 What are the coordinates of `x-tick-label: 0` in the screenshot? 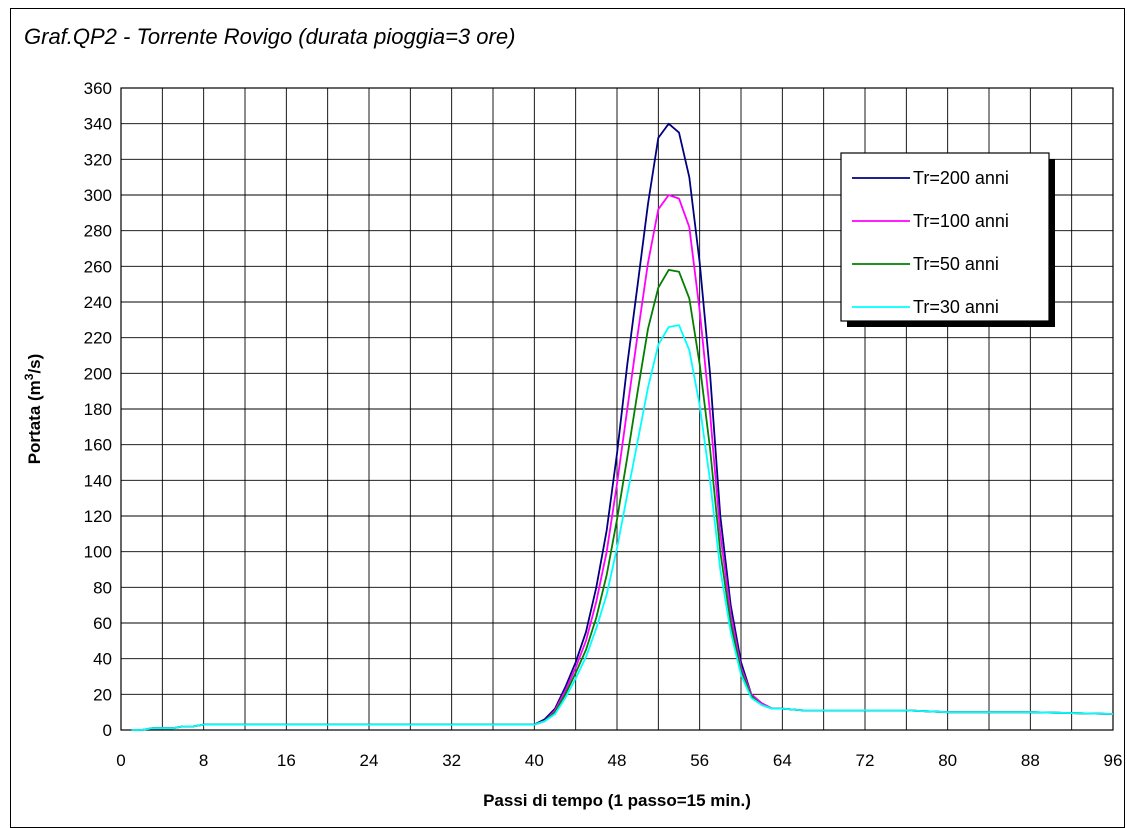 It's located at (120, 760).